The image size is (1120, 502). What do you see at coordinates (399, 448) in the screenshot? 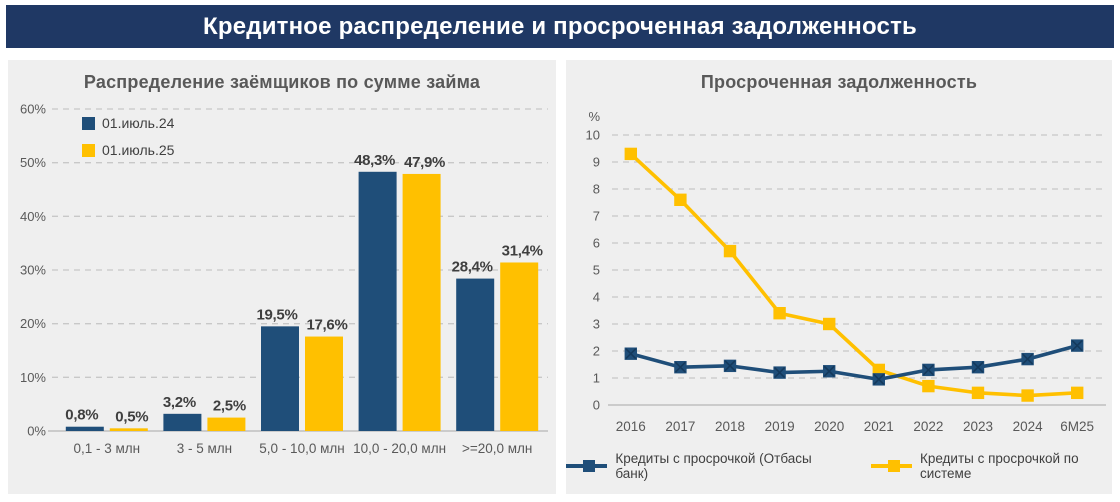
I see `x-category-label: 10,0 - 20,0 млн` at bounding box center [399, 448].